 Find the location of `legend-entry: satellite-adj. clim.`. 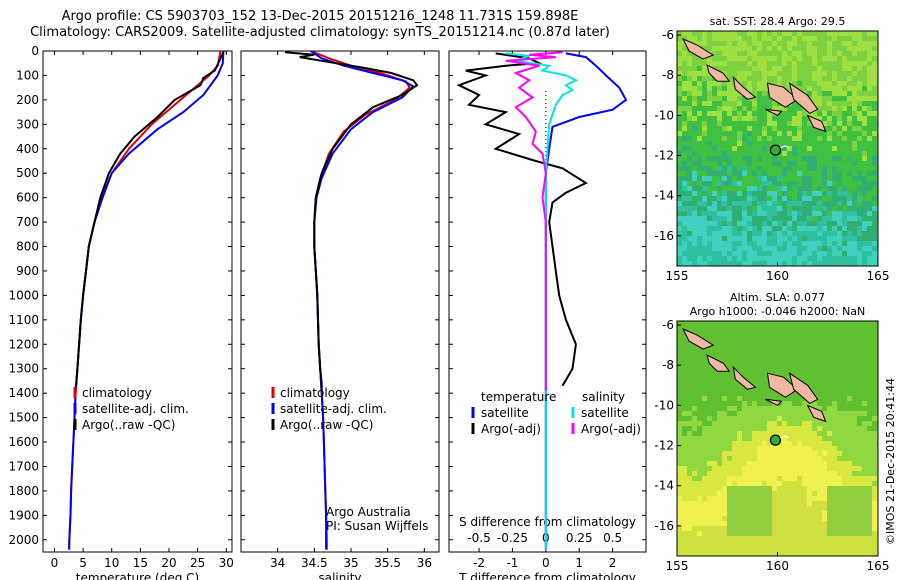

legend-entry: satellite-adj. clim. is located at coordinates (333, 409).